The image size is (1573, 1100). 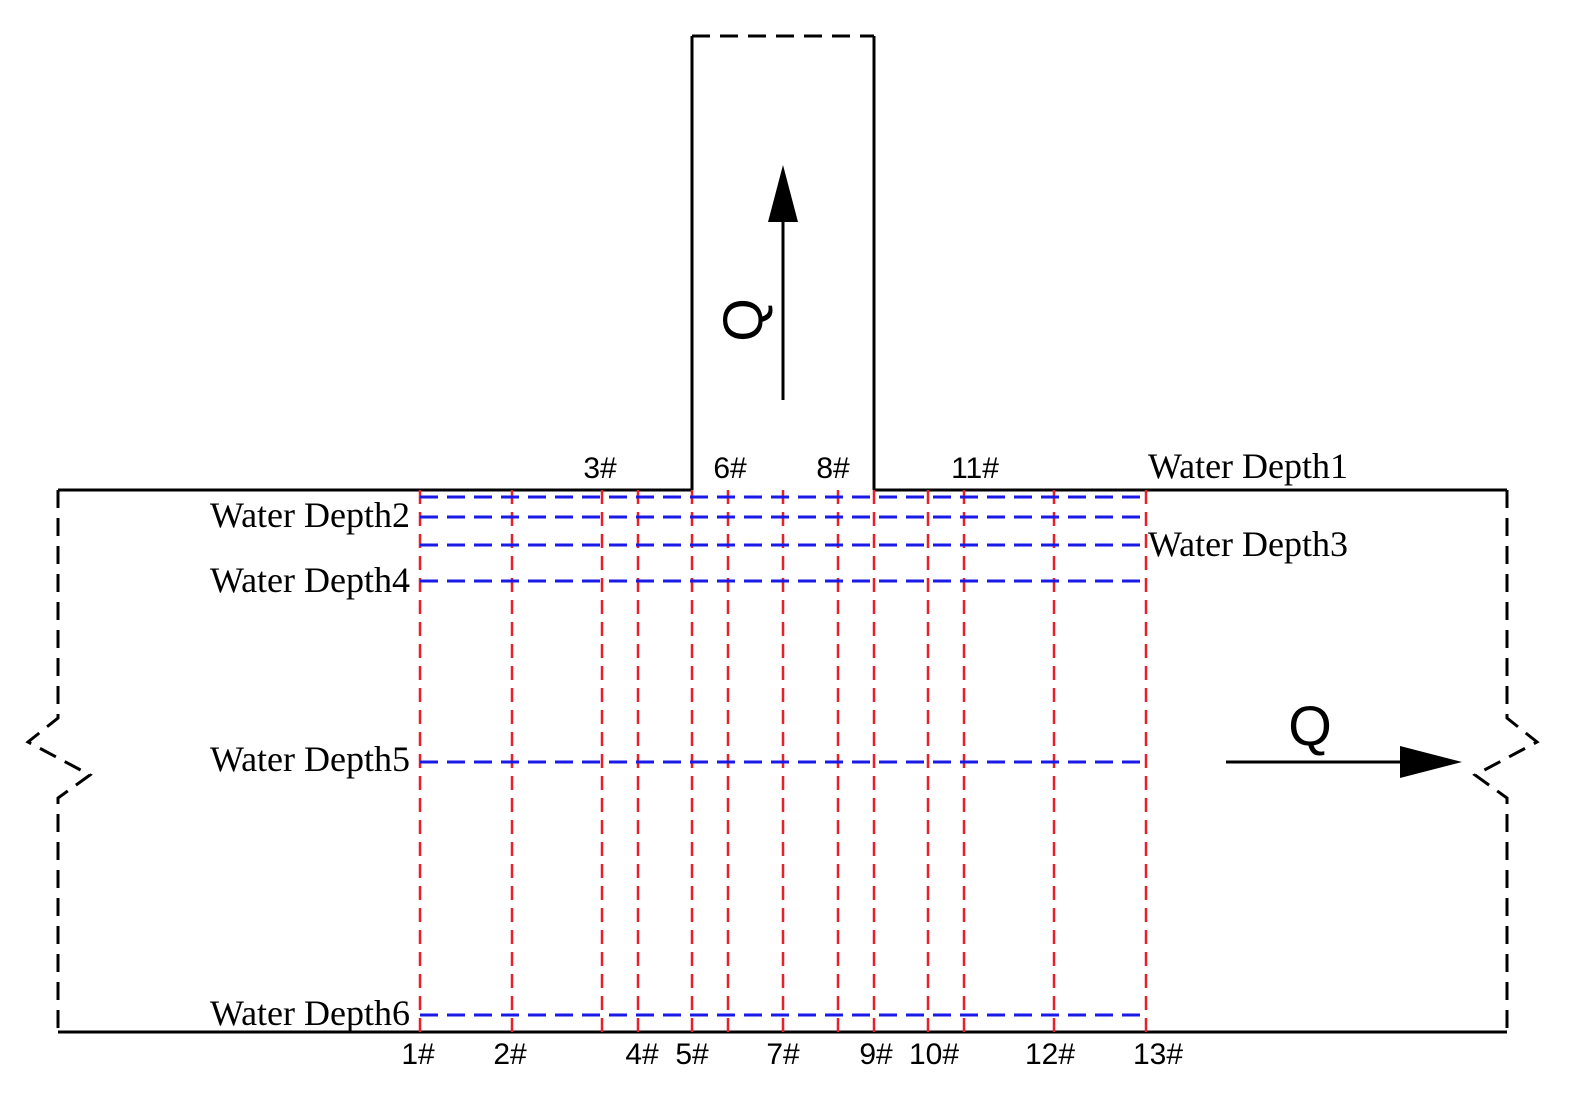 I want to click on section-label: 4#, so click(x=642, y=1054).